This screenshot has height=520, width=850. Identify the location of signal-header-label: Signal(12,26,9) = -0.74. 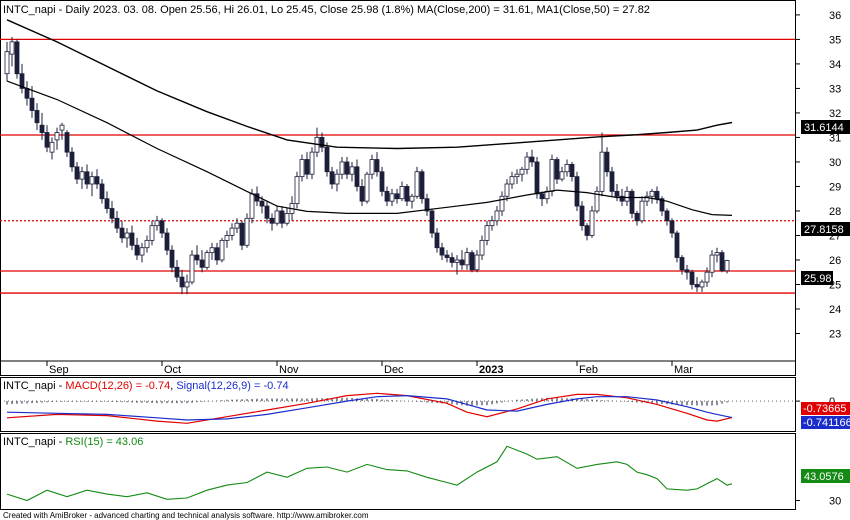
(232, 386).